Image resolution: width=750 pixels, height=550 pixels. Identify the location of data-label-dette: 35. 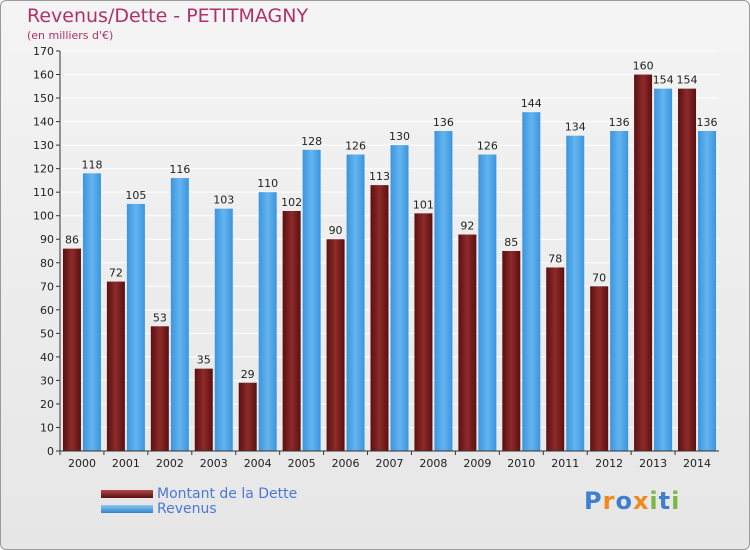
(204, 360).